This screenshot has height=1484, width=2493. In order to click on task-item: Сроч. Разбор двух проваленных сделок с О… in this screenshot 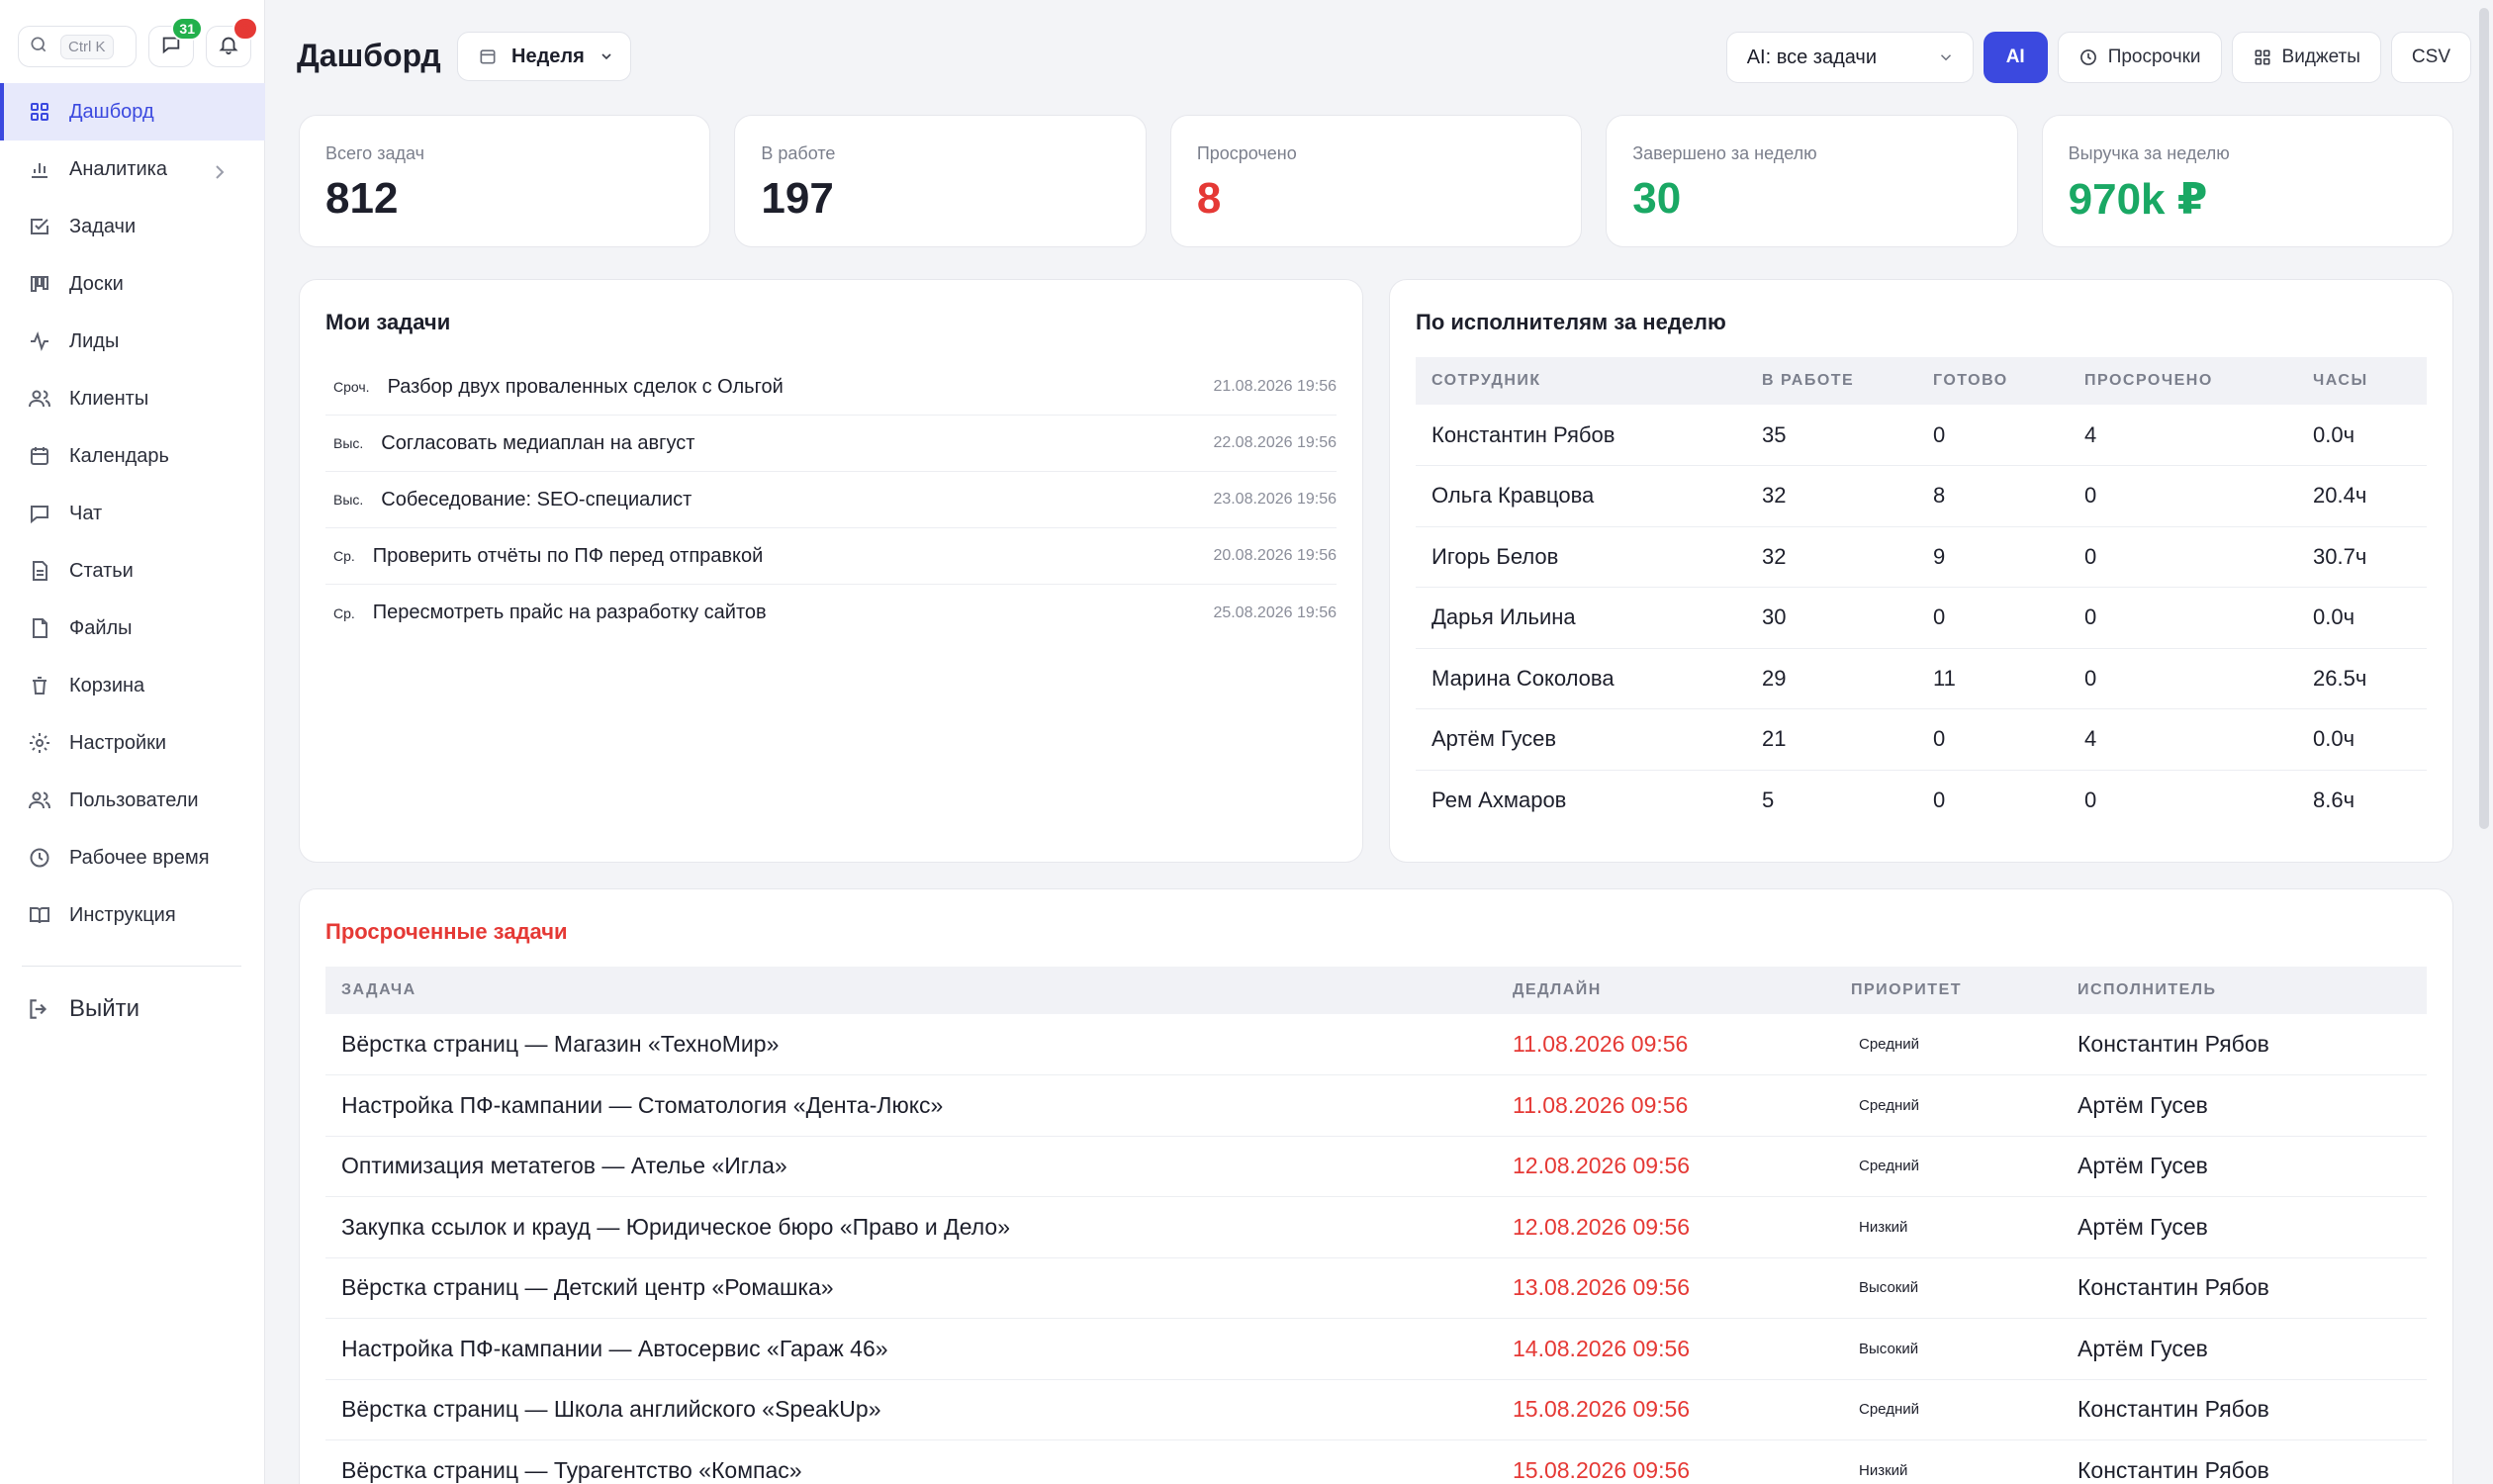, I will do `click(831, 387)`.